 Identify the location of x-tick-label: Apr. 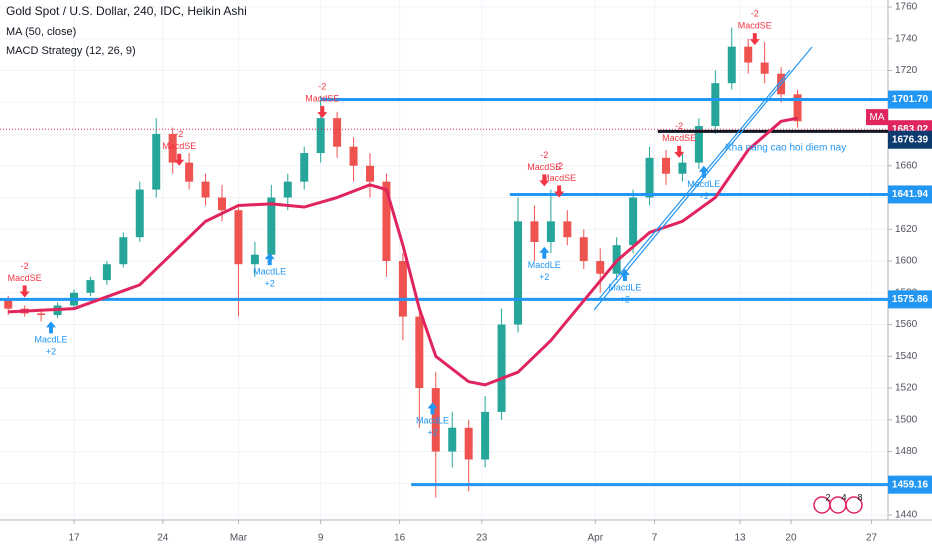
(596, 538).